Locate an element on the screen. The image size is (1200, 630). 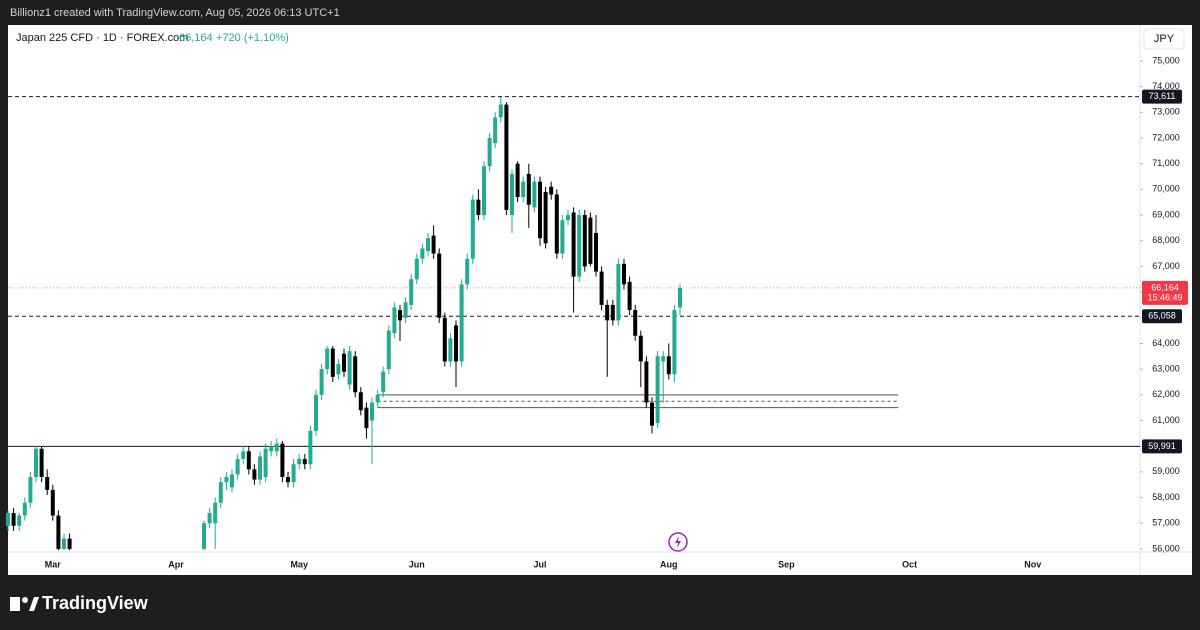
logo-slash is located at coordinates (34, 604).